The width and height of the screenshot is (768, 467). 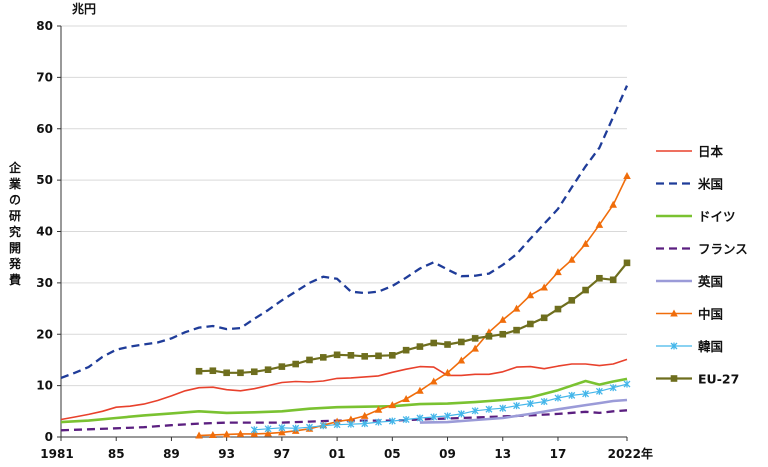 What do you see at coordinates (44, 232) in the screenshot?
I see `y-tick-label: 40` at bounding box center [44, 232].